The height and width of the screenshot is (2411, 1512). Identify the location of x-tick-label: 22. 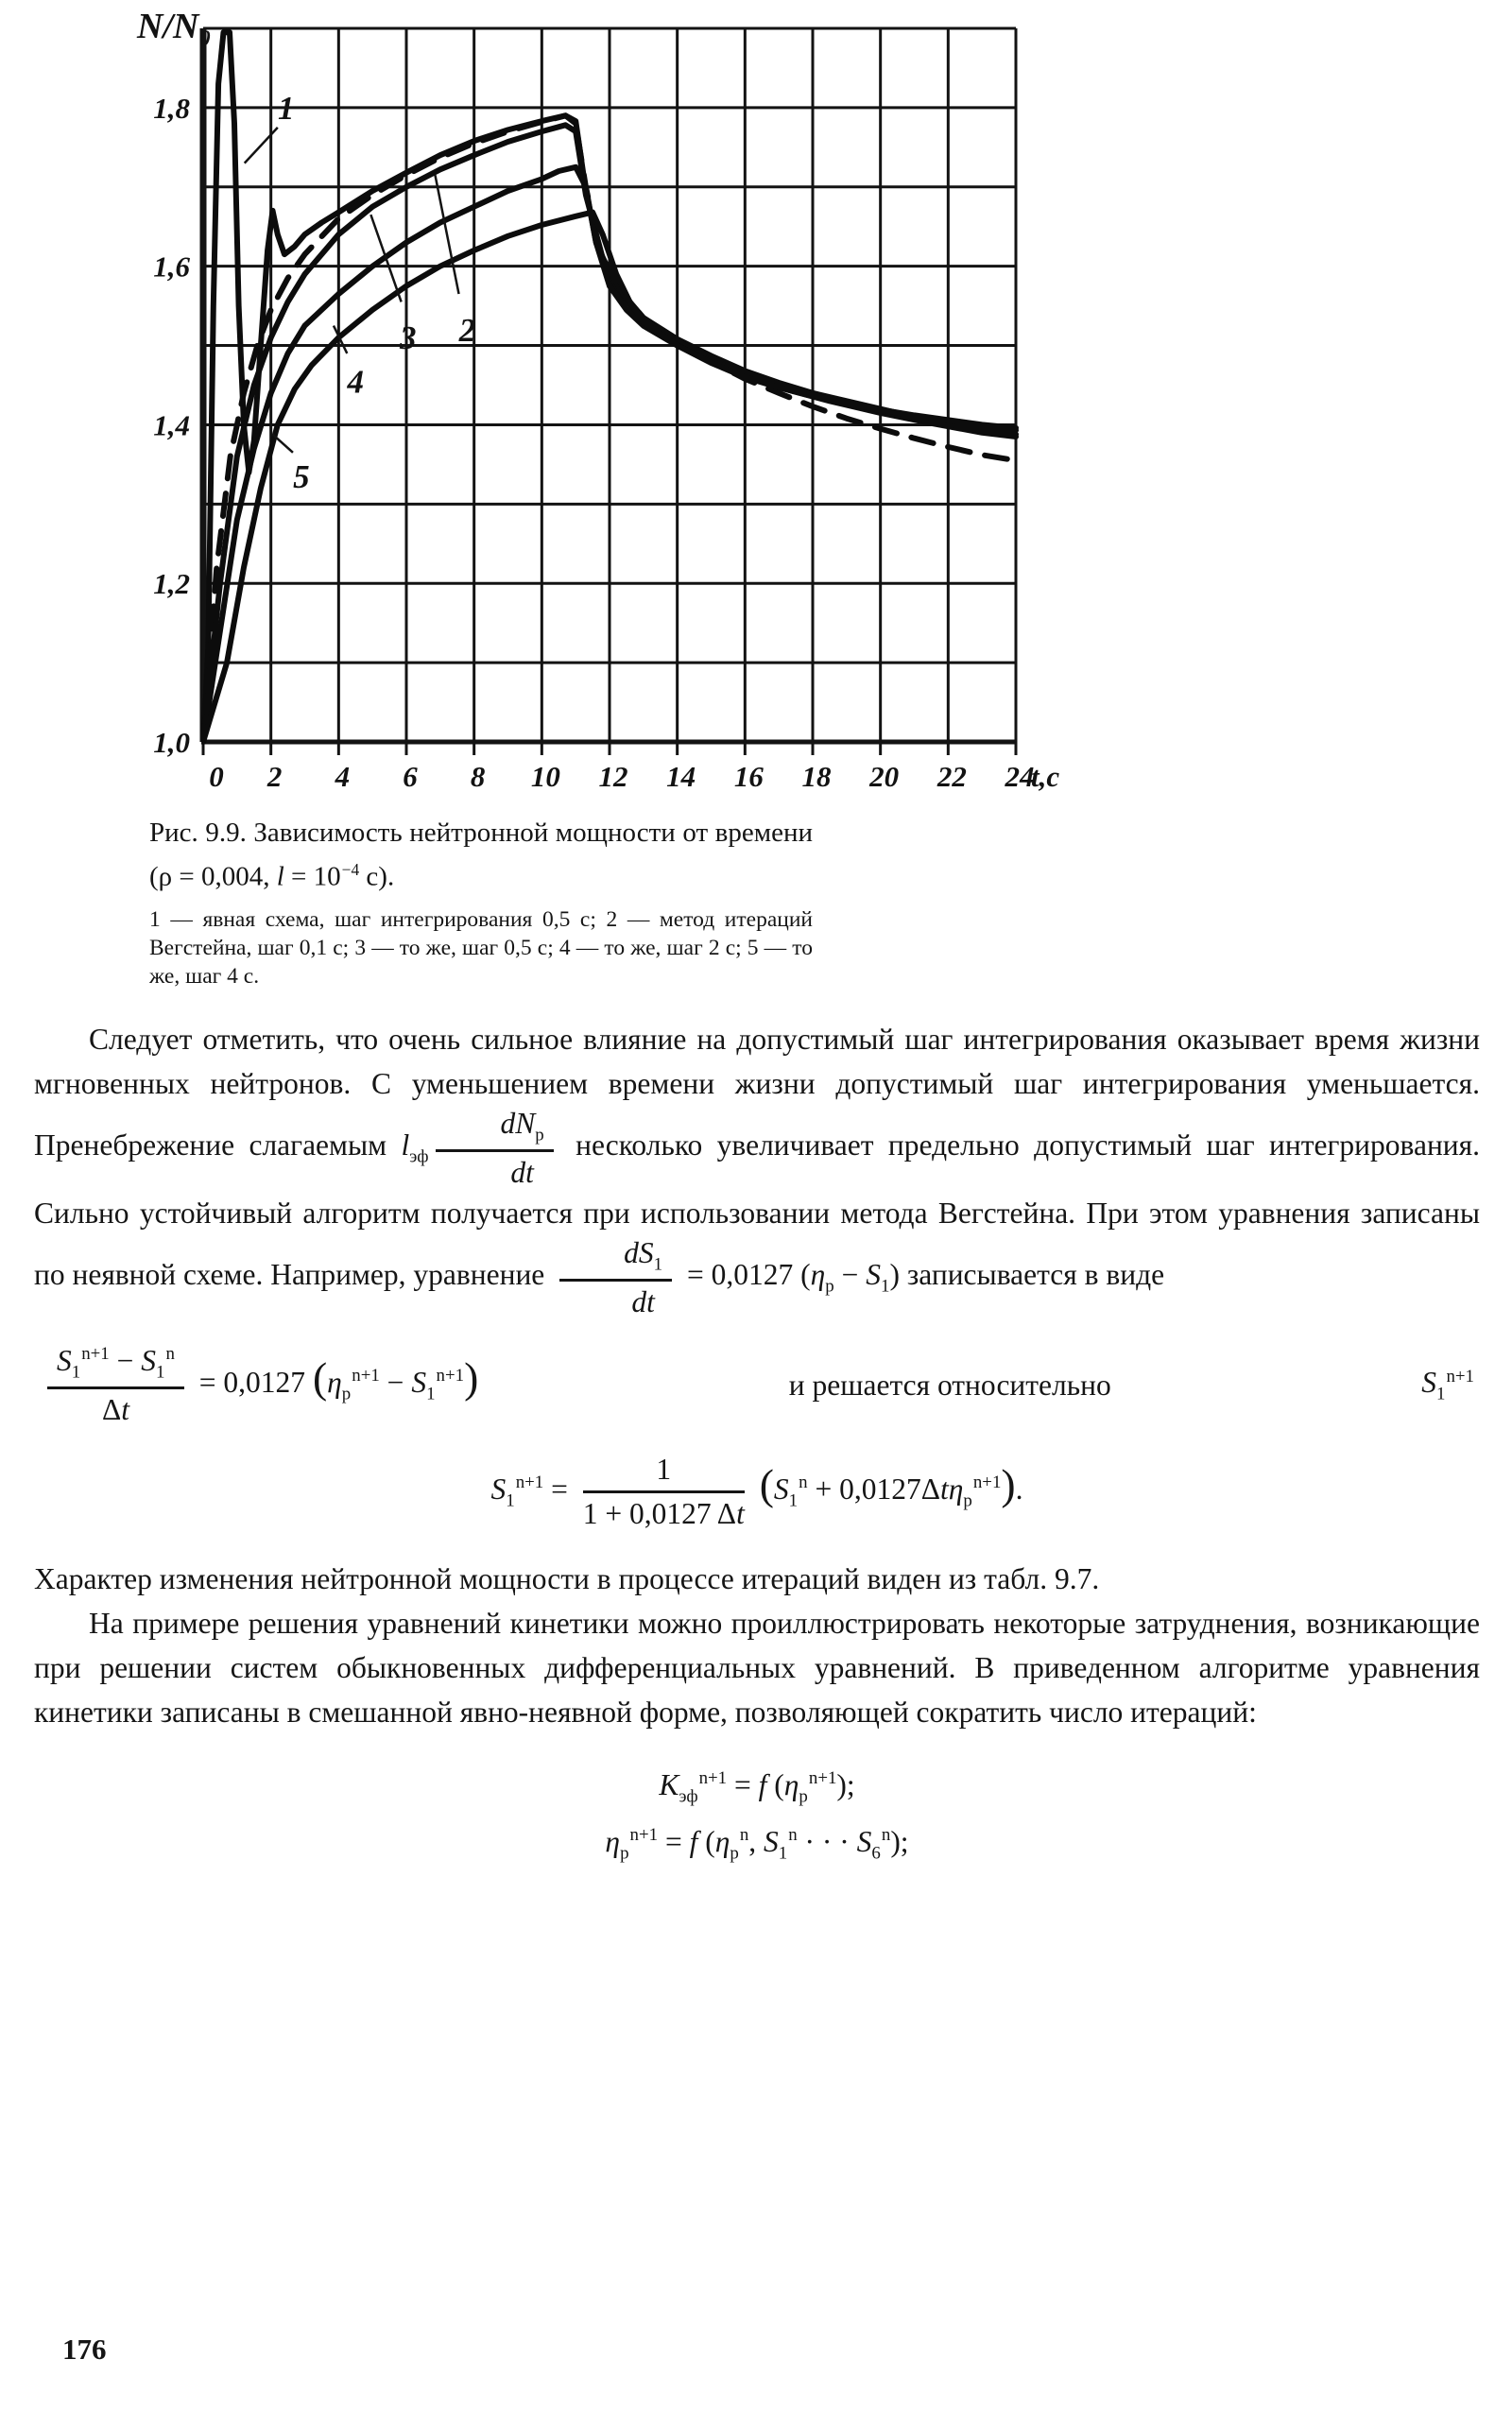
(951, 776).